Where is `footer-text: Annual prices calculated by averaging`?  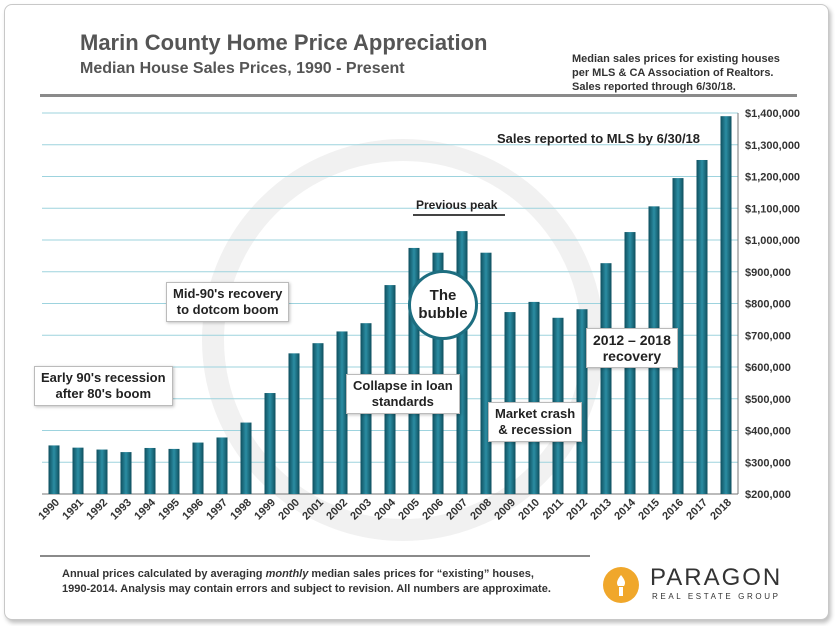 footer-text: Annual prices calculated by averaging is located at coordinates (164, 574).